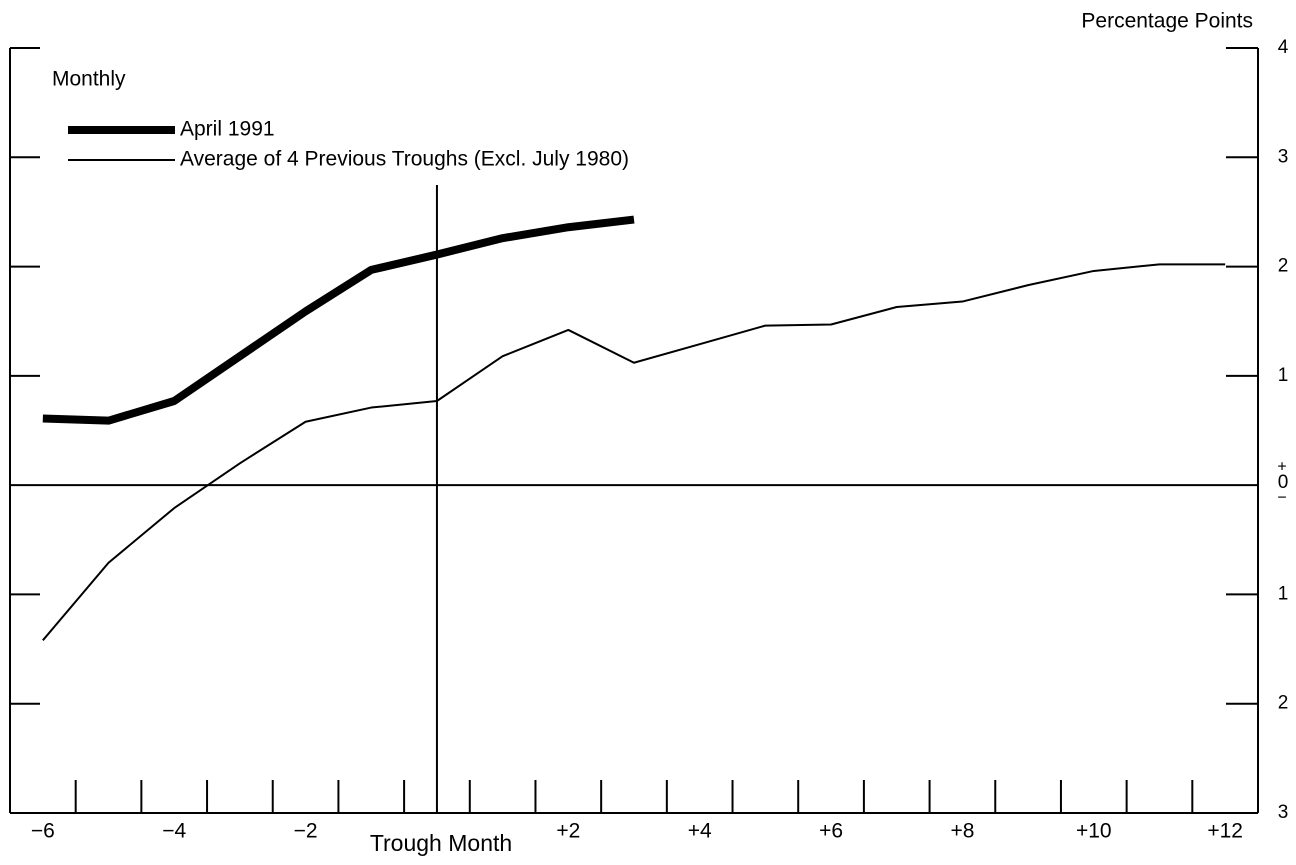 The image size is (1296, 865). I want to click on y-tick-label: 4, so click(1283, 47).